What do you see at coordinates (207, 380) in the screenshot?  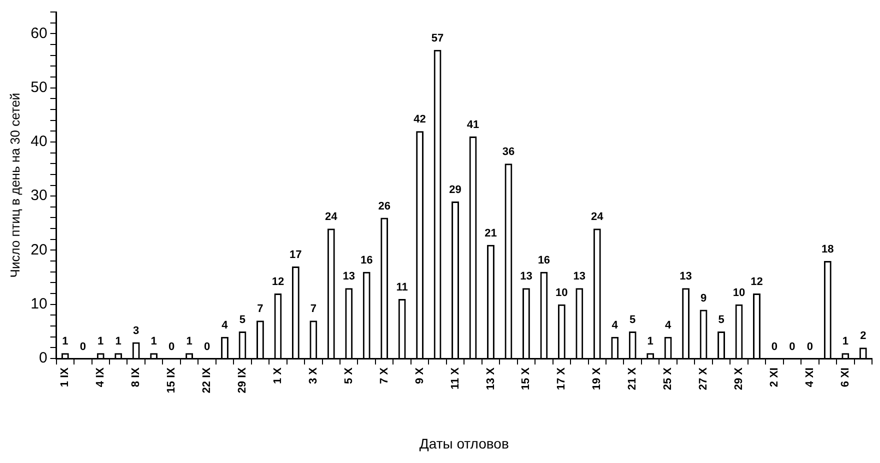 I see `x-tick-label: 22 IX` at bounding box center [207, 380].